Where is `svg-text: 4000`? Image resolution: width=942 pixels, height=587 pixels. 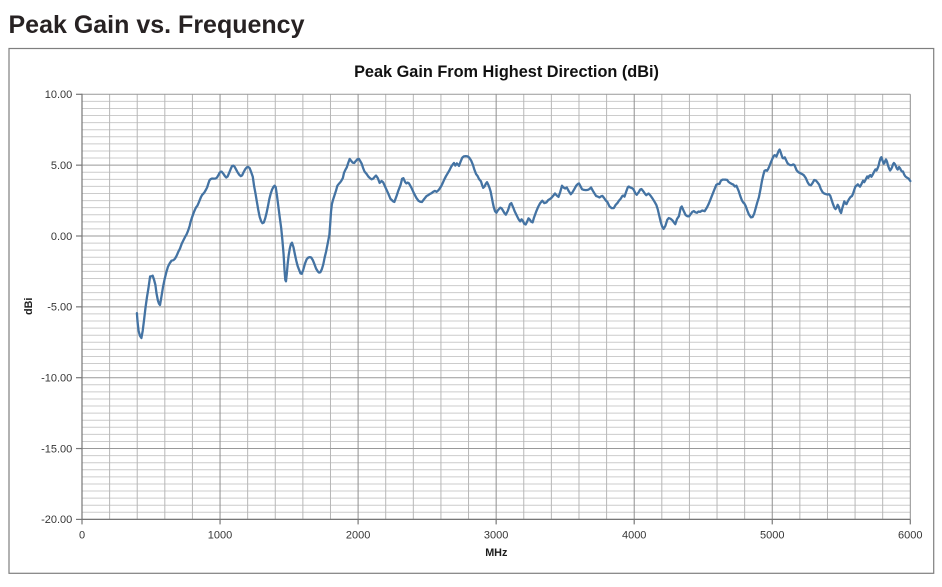 svg-text: 4000 is located at coordinates (634, 536).